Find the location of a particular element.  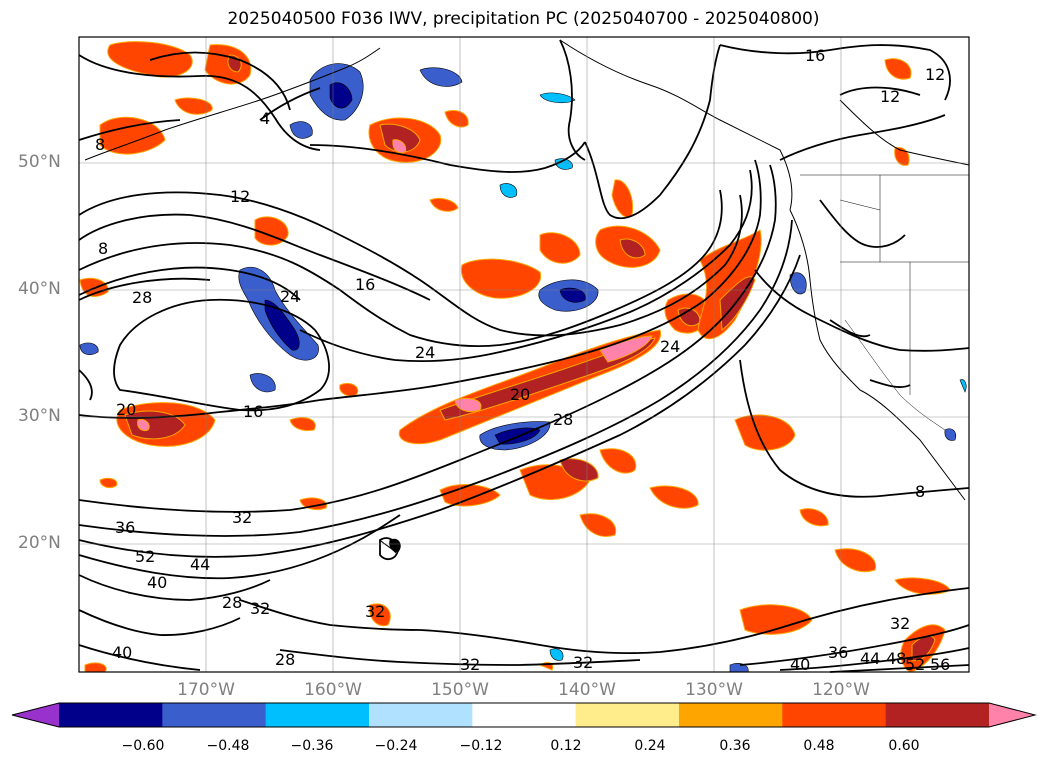

colorbar-extend-low is located at coordinates (35, 715).